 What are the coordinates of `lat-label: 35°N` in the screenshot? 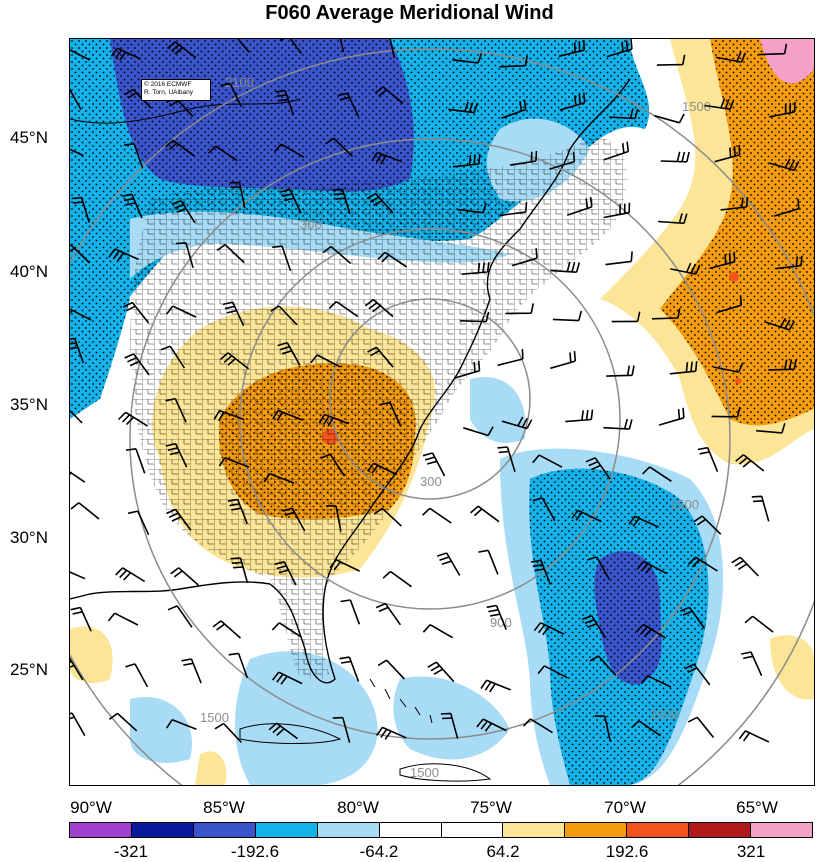 It's located at (29, 404).